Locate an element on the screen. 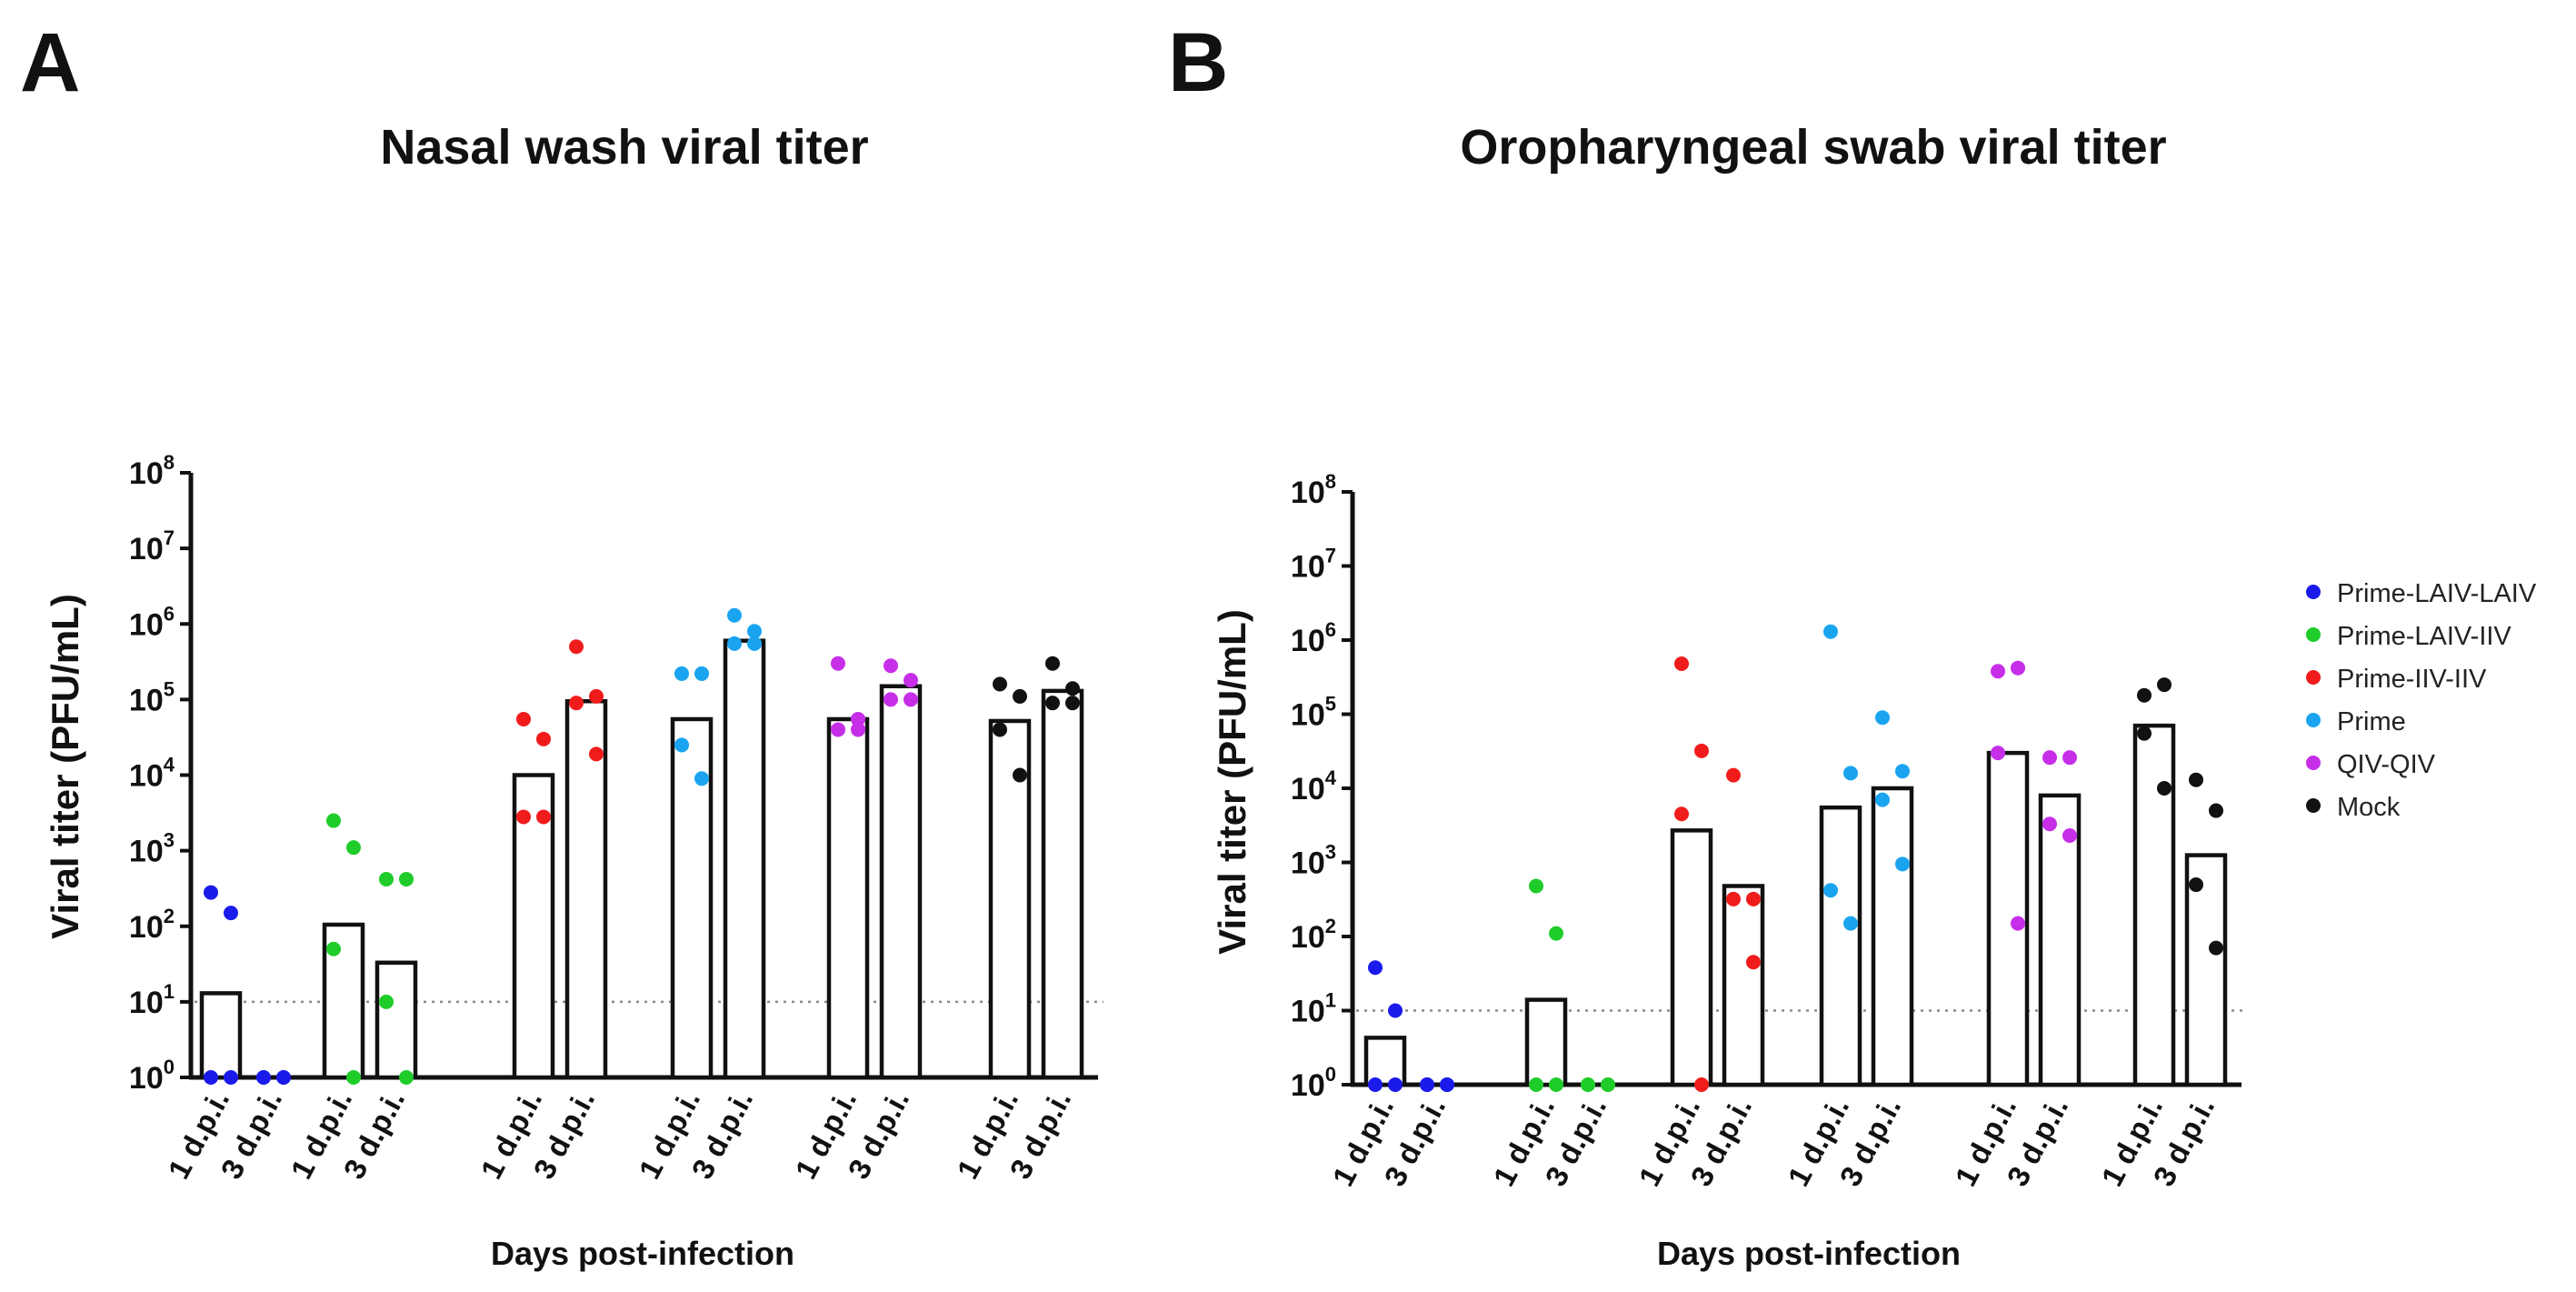 The height and width of the screenshot is (1292, 2576). y-tick-exponent: 1 is located at coordinates (169, 991).